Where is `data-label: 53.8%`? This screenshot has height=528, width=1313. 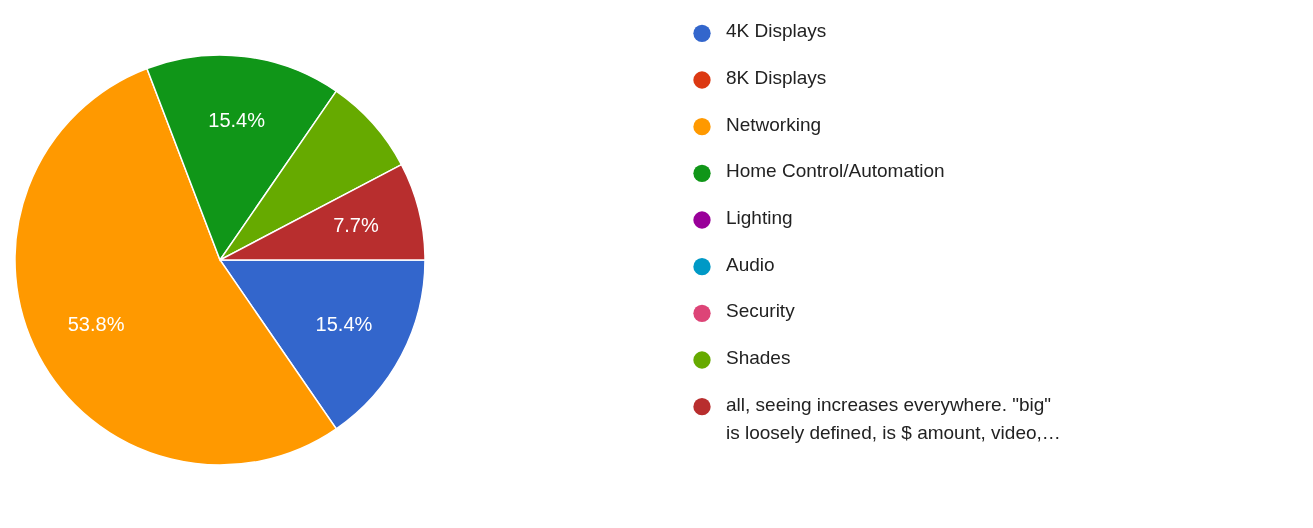
data-label: 53.8% is located at coordinates (96, 324).